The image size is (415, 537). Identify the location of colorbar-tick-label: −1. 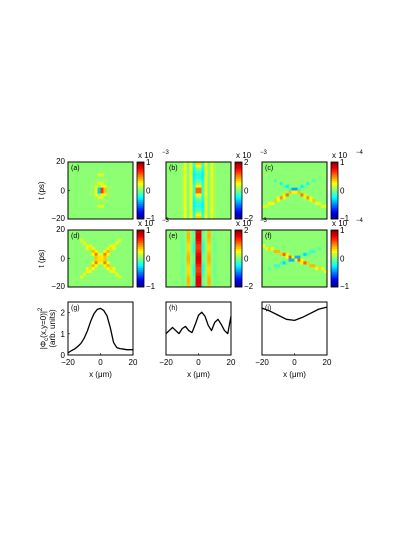
(345, 286).